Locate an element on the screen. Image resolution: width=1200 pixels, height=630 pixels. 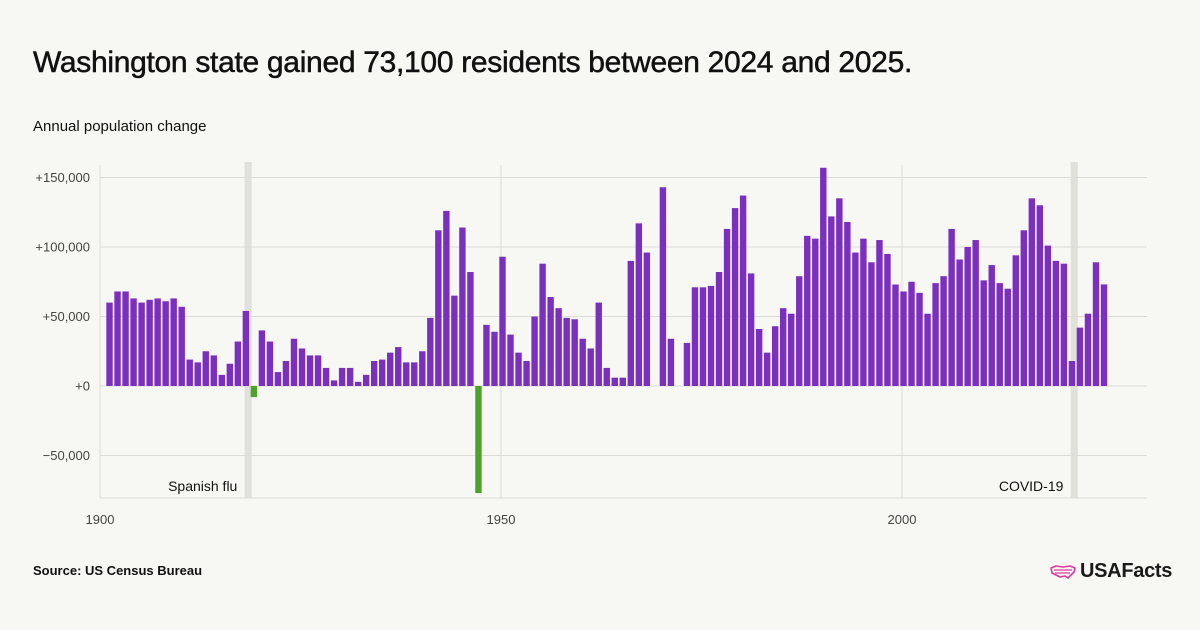
bar-1919 is located at coordinates (254, 392).